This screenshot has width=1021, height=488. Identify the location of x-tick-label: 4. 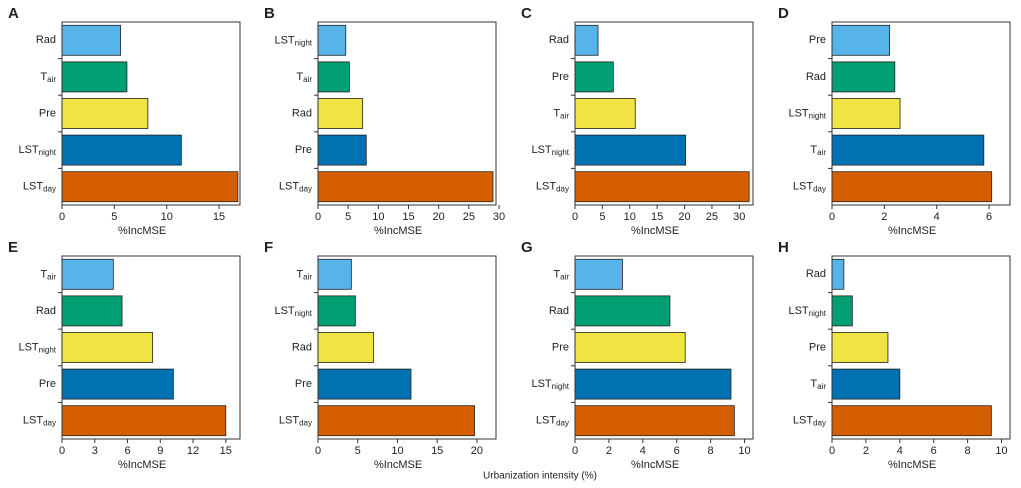
(643, 451).